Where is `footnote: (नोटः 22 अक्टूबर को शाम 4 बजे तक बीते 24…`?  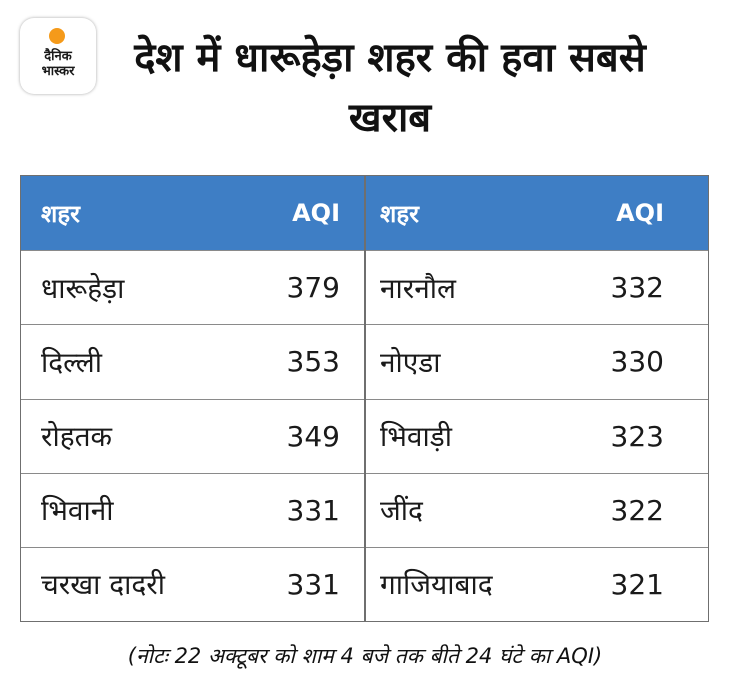
footnote: (नोटः 22 अक्टूबर को शाम 4 बजे तक बीते 24… is located at coordinates (365, 656).